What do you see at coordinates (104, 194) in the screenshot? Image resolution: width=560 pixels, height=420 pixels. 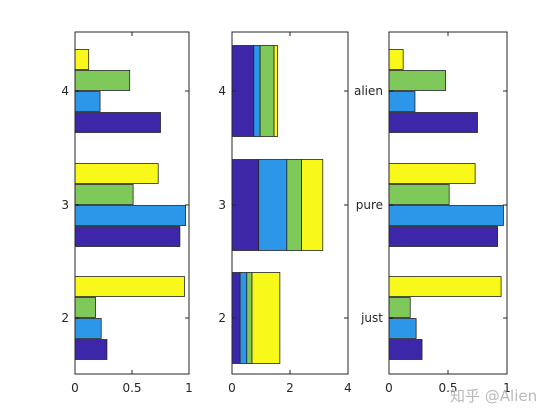 I see `bar-p1-c1-s2` at bounding box center [104, 194].